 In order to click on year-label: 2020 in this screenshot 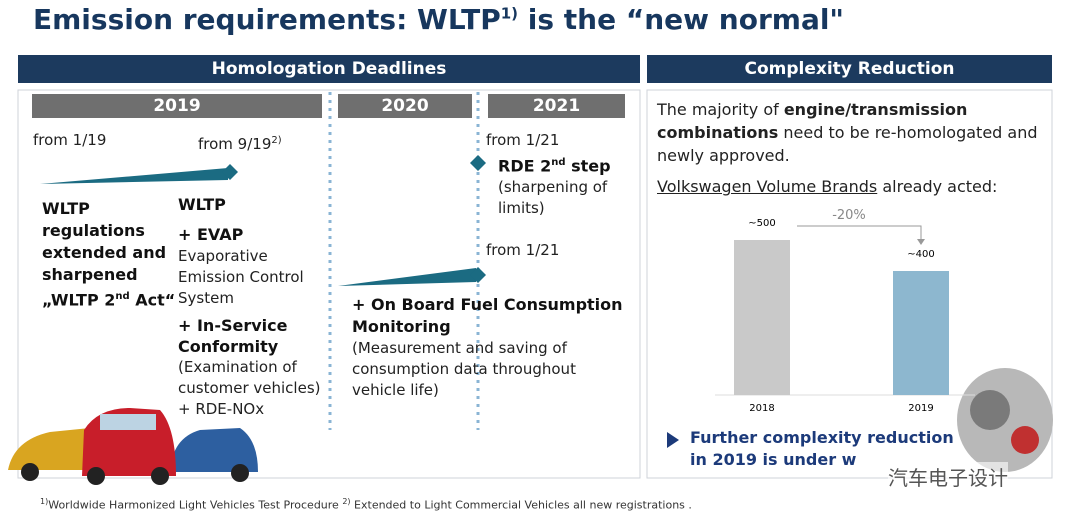, I will do `click(405, 106)`.